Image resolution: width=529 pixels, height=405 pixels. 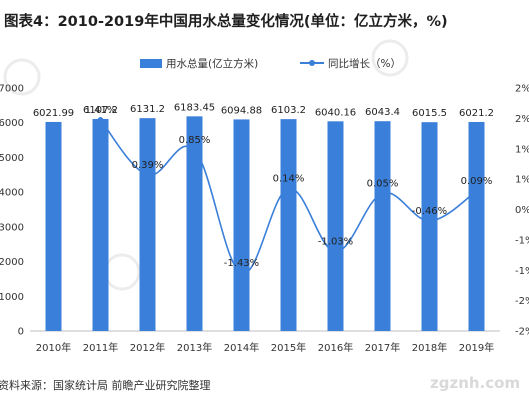 What do you see at coordinates (195, 140) in the screenshot?
I see `growth-value-label: 0.85%` at bounding box center [195, 140].